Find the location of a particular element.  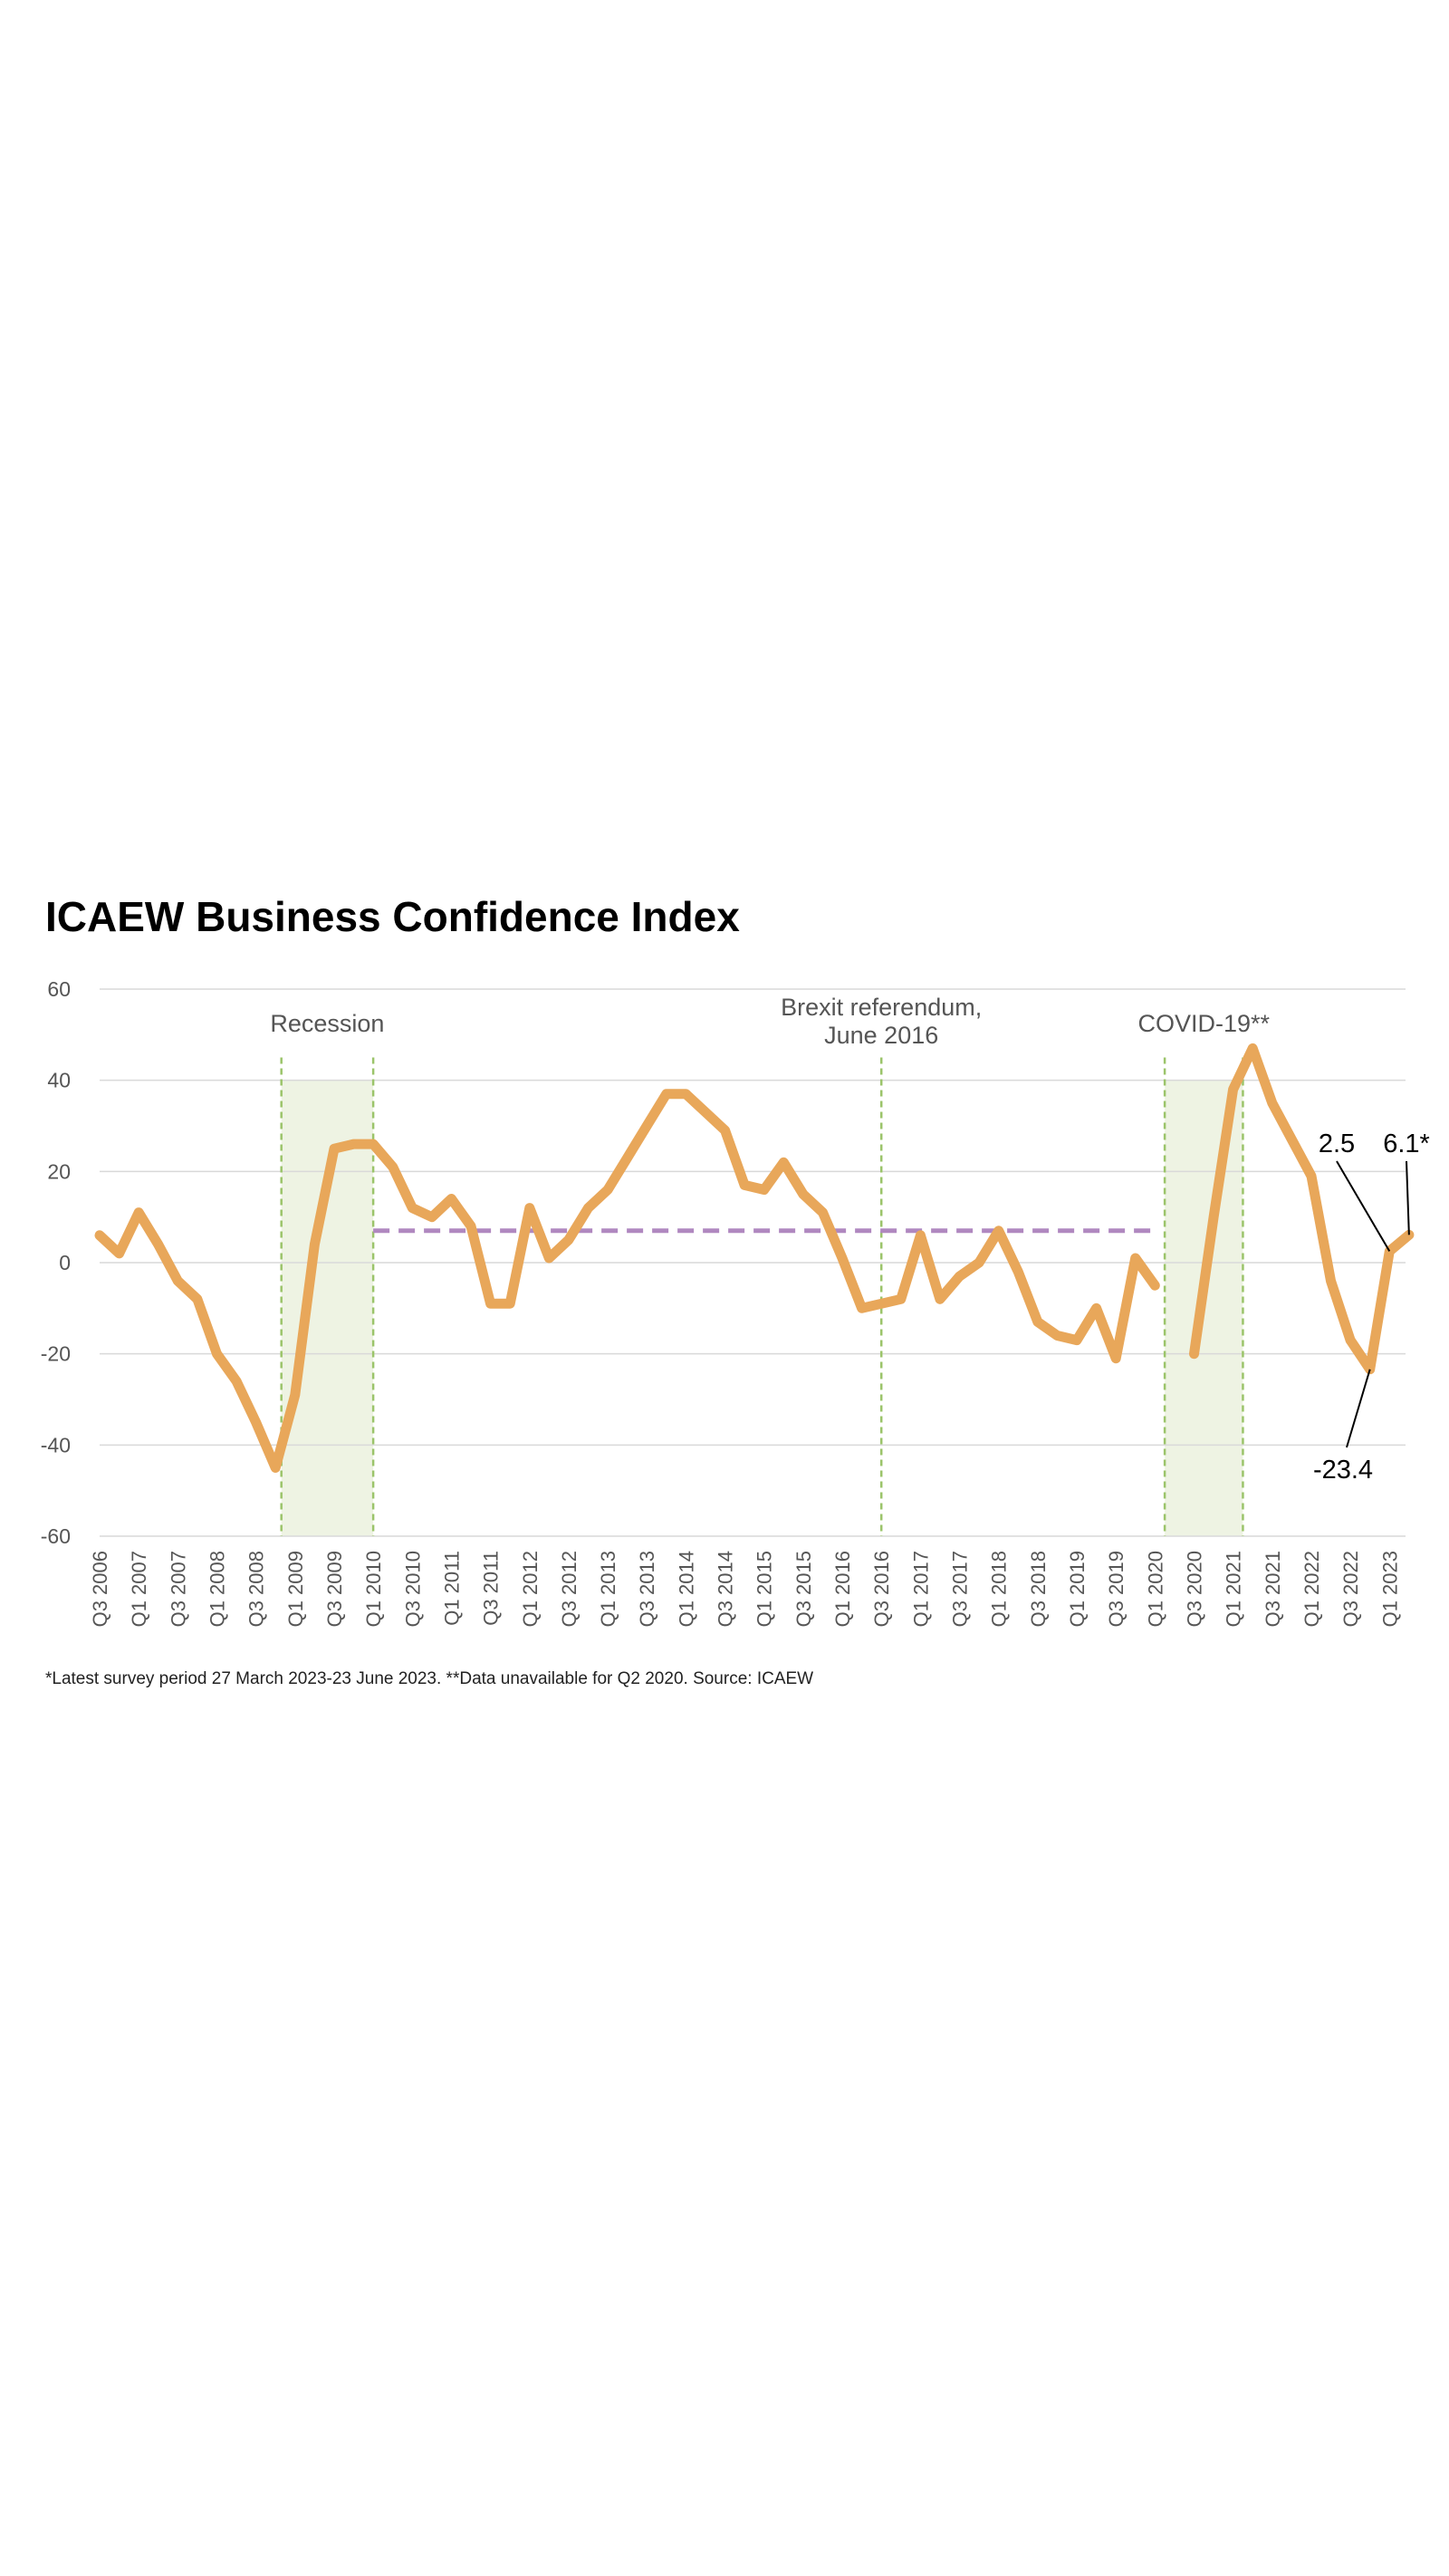

x-tick-label: Q3 2012 is located at coordinates (569, 1589).